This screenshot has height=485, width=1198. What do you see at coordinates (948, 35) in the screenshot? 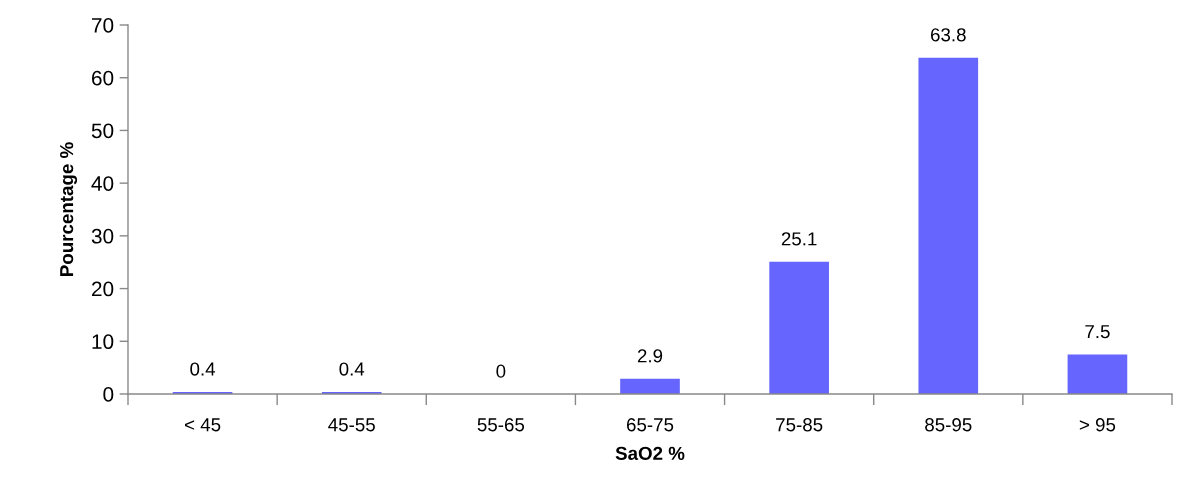
I see `data-label: 63.8` at bounding box center [948, 35].